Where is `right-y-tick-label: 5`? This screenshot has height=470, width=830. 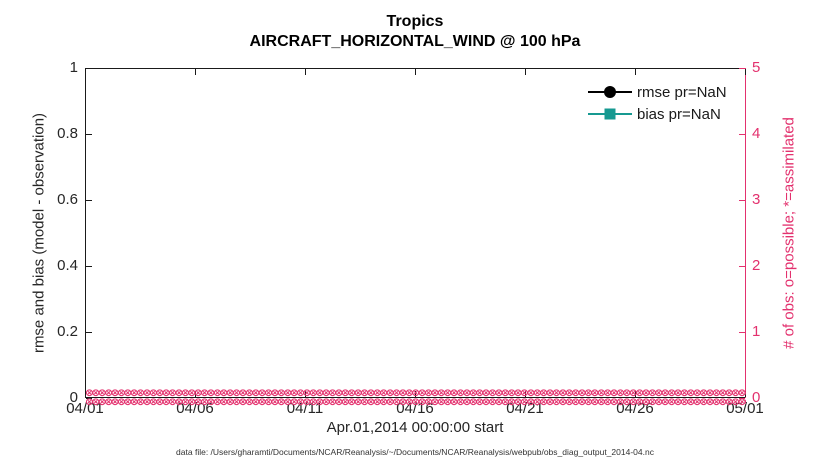 right-y-tick-label: 5 is located at coordinates (756, 67).